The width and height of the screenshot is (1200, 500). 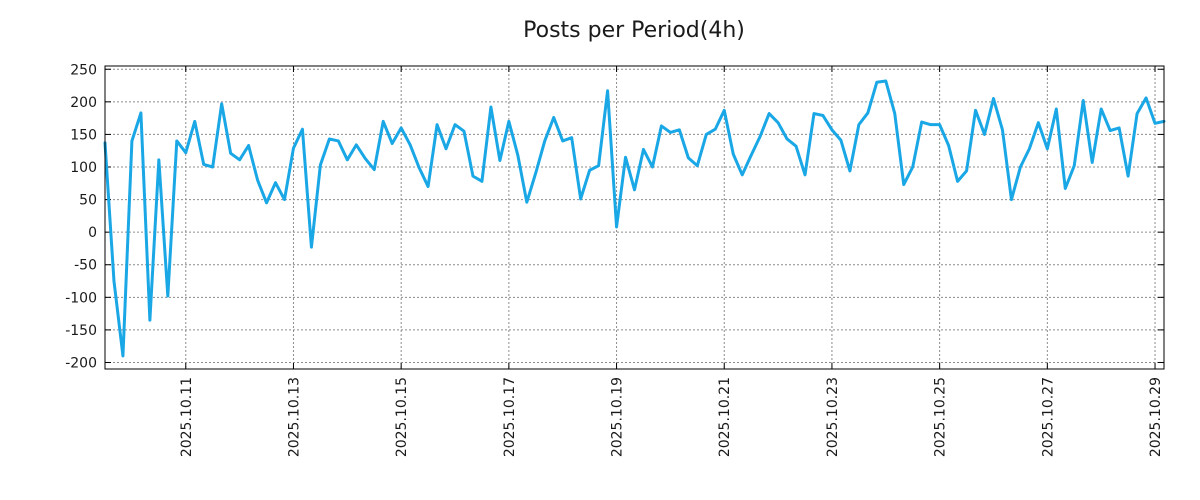 I want to click on x-tick-label: 2025.10.19, so click(x=618, y=417).